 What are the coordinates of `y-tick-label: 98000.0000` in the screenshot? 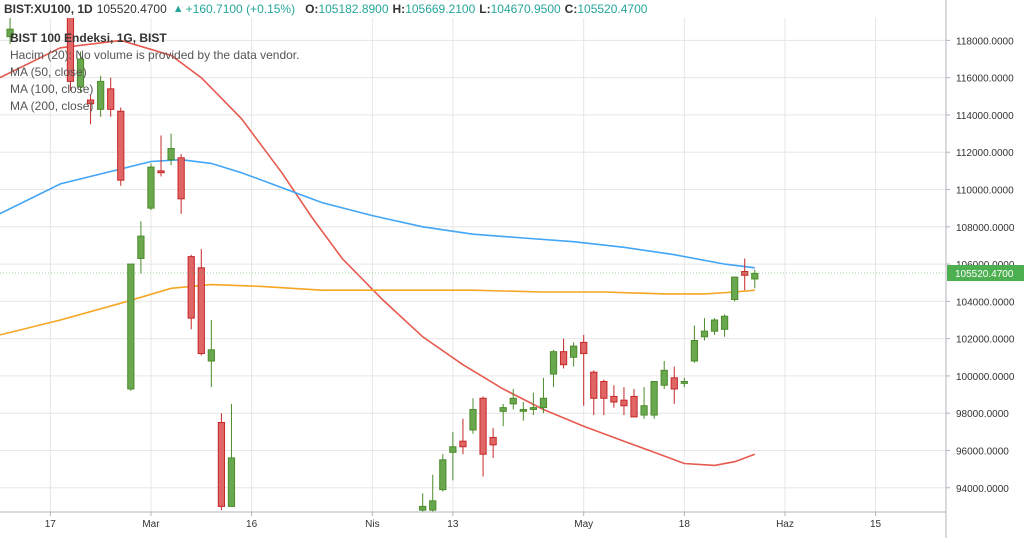 It's located at (982, 414).